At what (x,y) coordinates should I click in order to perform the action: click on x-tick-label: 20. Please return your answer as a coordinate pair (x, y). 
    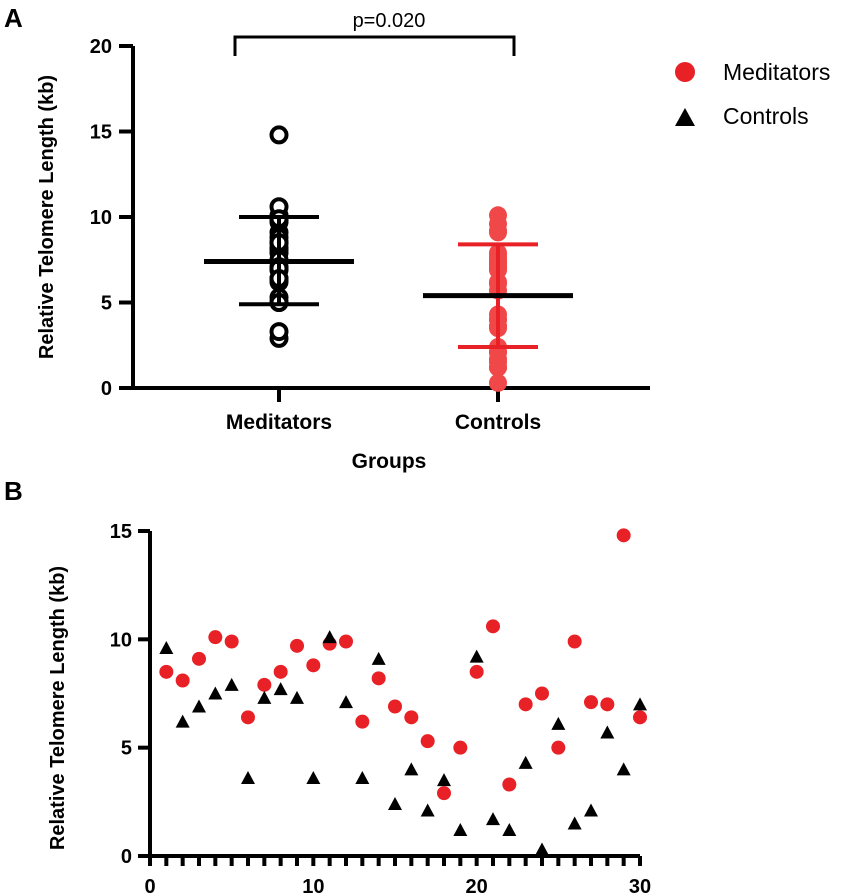
    Looking at the image, I should click on (477, 886).